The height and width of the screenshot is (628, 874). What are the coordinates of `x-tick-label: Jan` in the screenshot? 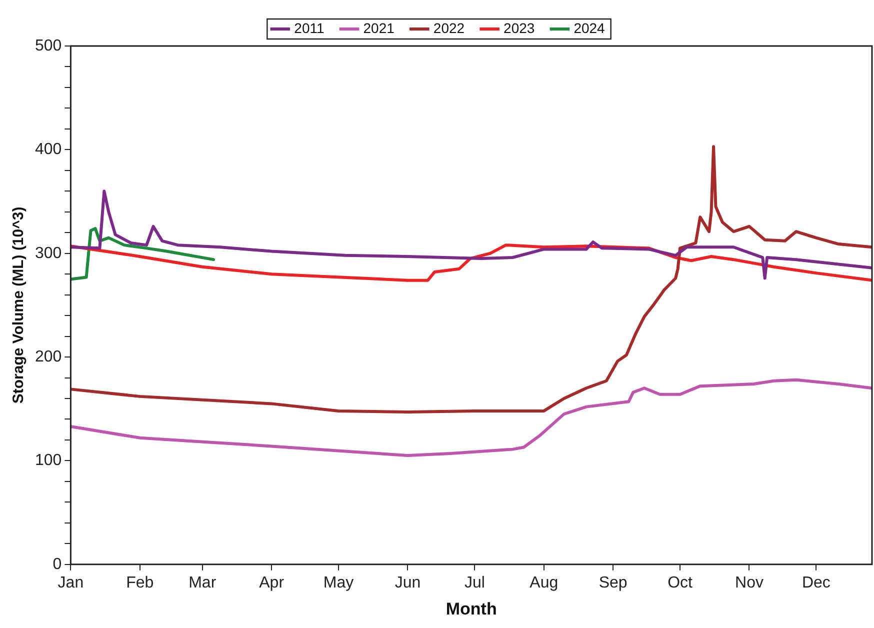 It's located at (71, 583).